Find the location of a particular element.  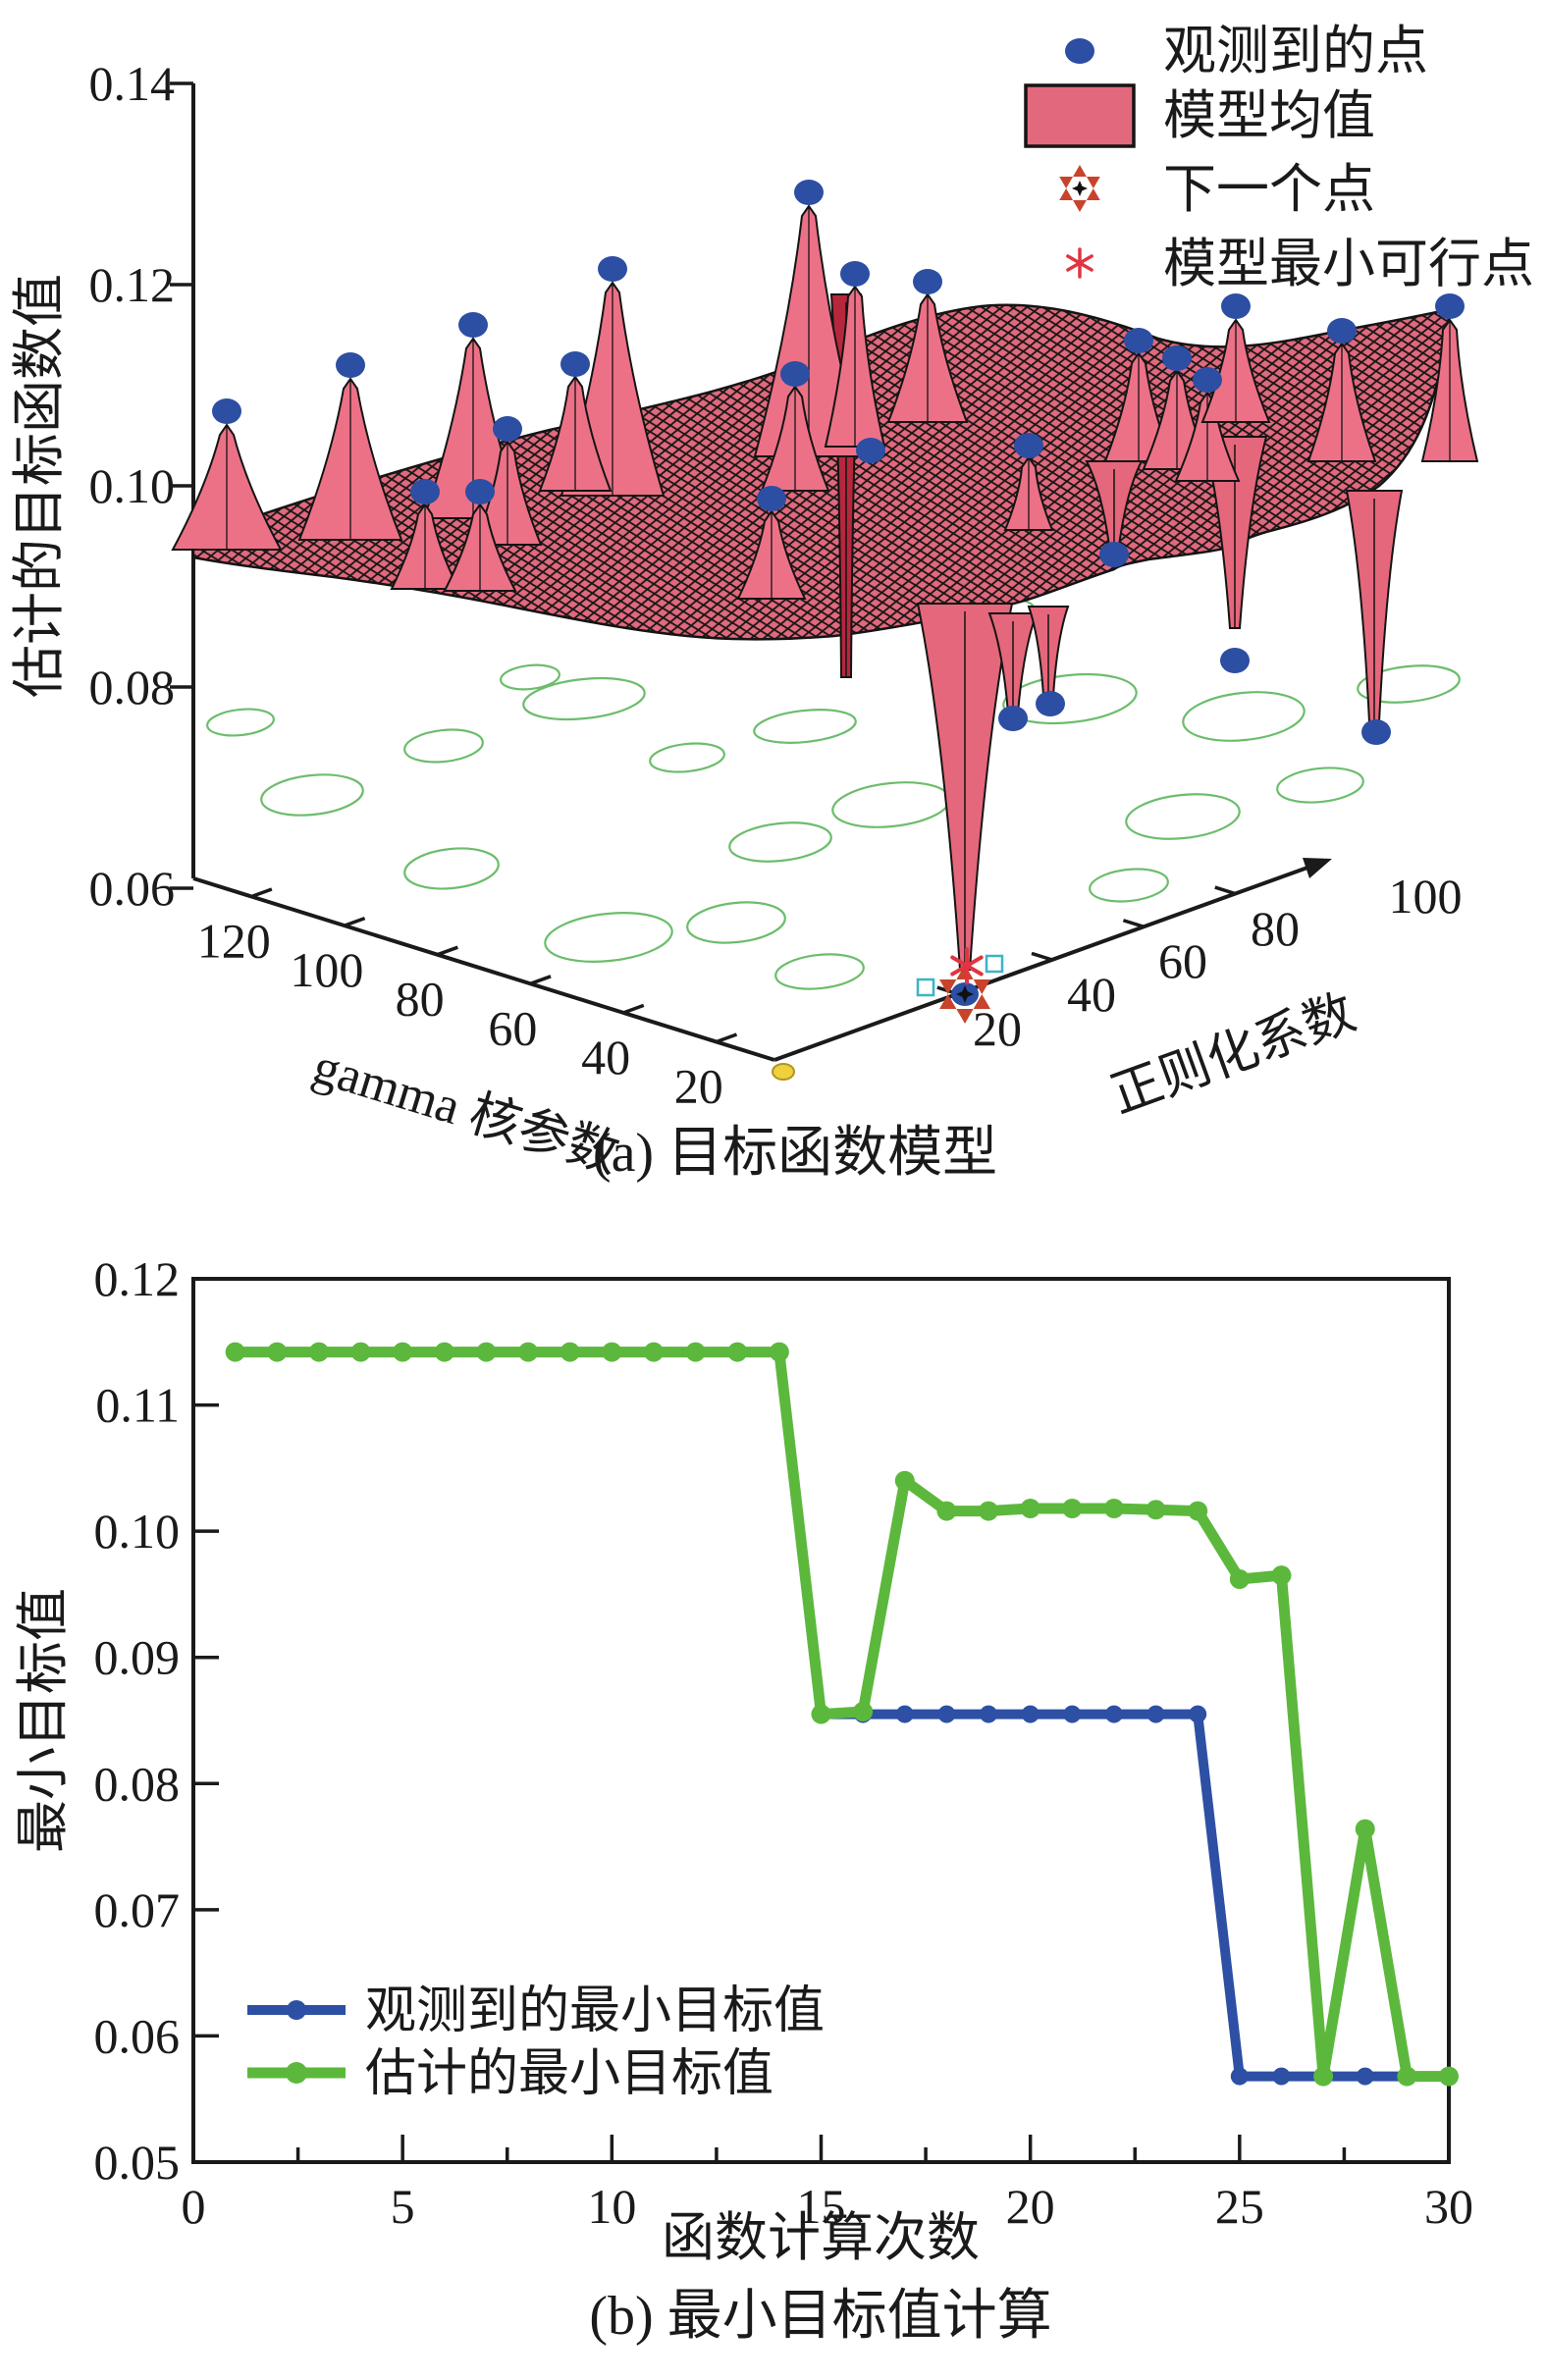

reg-tick-label: 100 is located at coordinates (1426, 896).